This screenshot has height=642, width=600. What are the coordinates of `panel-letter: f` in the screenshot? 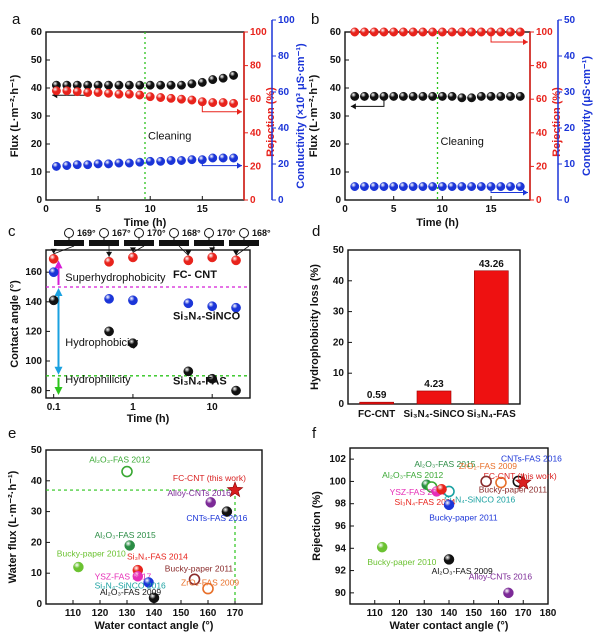 It's located at (314, 433).